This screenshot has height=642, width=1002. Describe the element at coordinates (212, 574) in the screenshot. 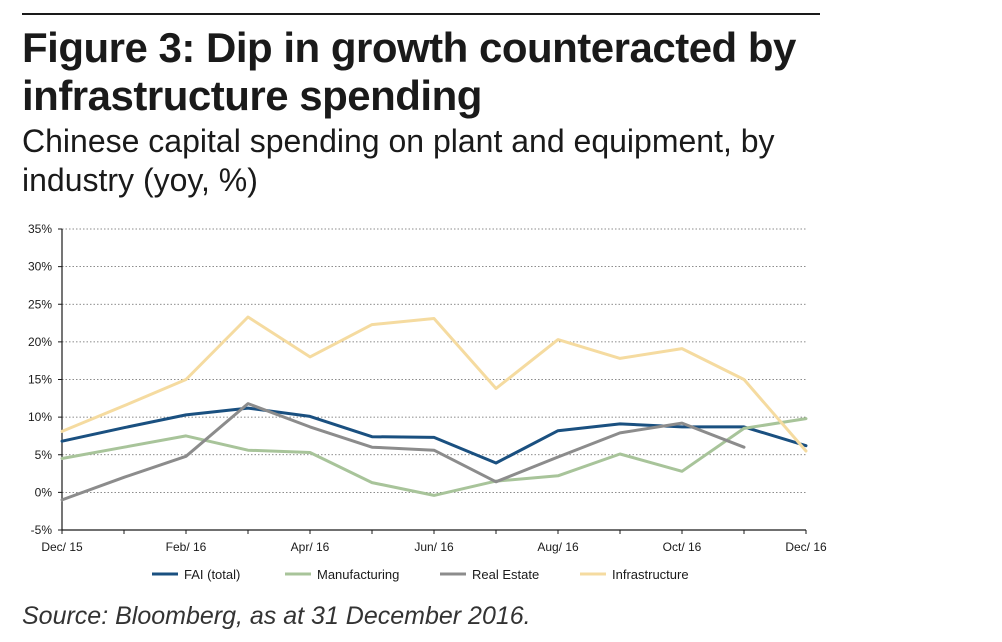

I see `legend-label-fai-total: FAI (total)` at that location.